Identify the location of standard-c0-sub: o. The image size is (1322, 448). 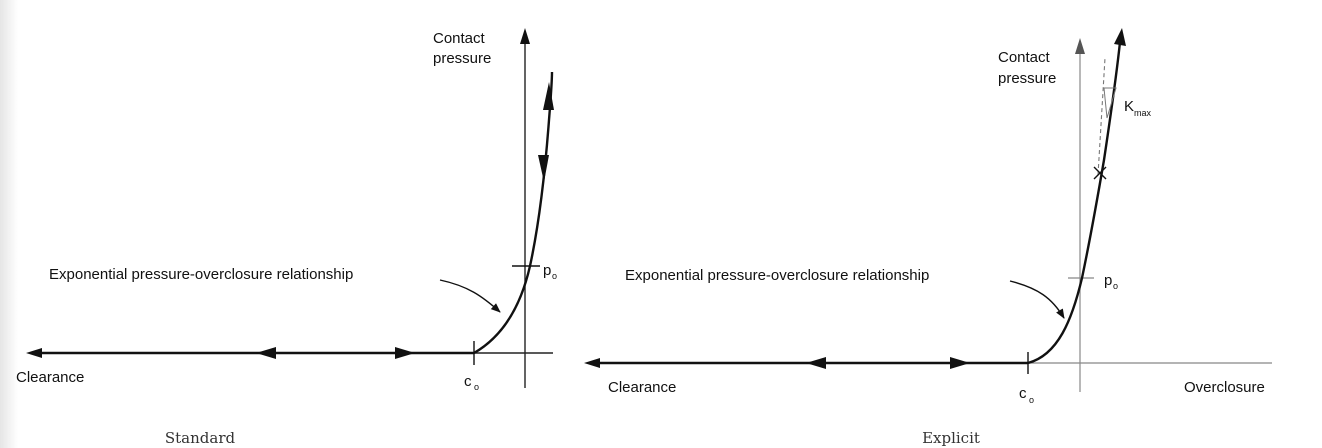
(476, 387).